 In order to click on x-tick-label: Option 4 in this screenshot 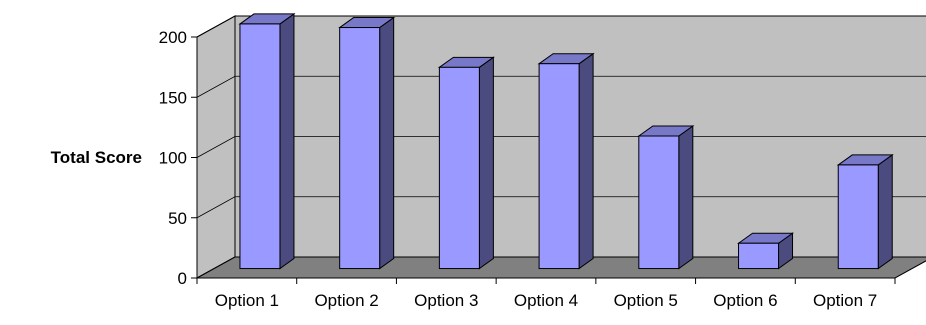, I will do `click(546, 300)`.